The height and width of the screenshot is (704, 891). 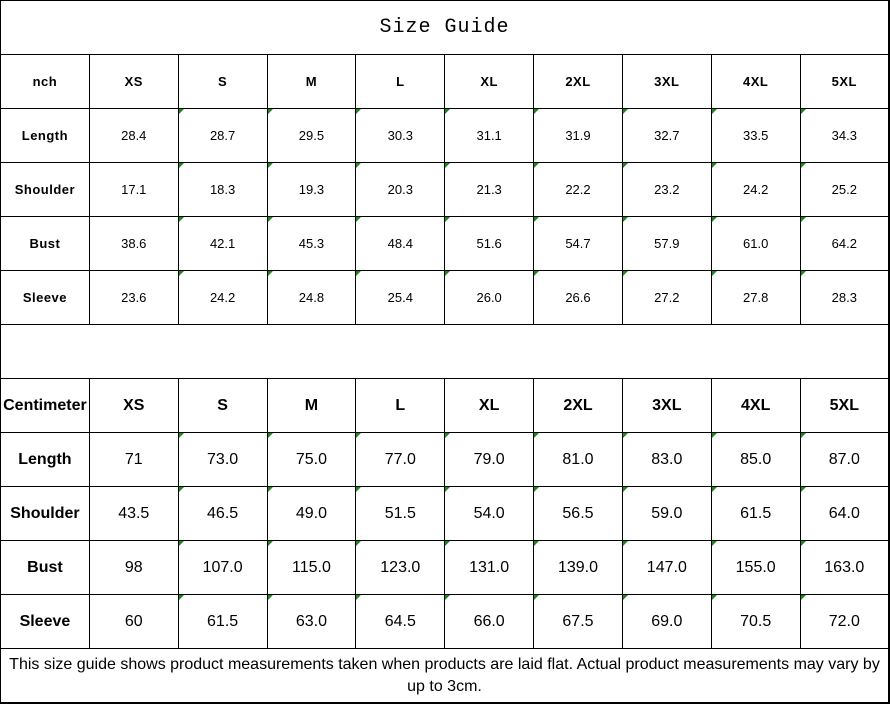 What do you see at coordinates (45, 567) in the screenshot?
I see `row-label: Bust` at bounding box center [45, 567].